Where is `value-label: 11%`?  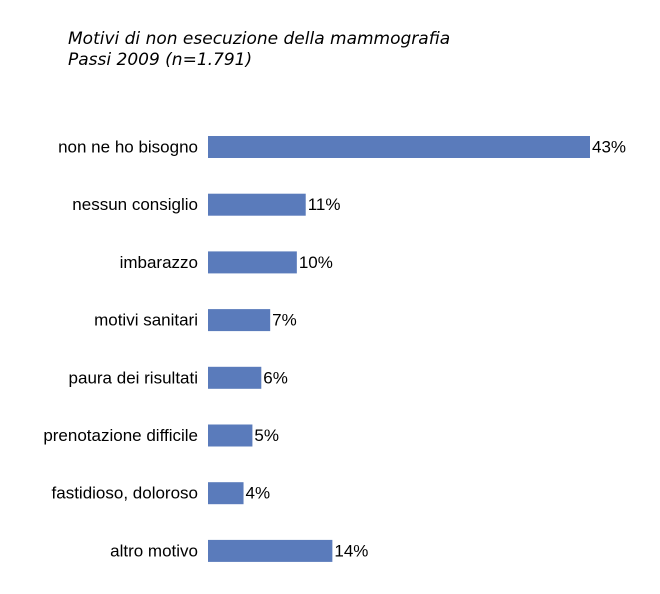 value-label: 11% is located at coordinates (324, 204).